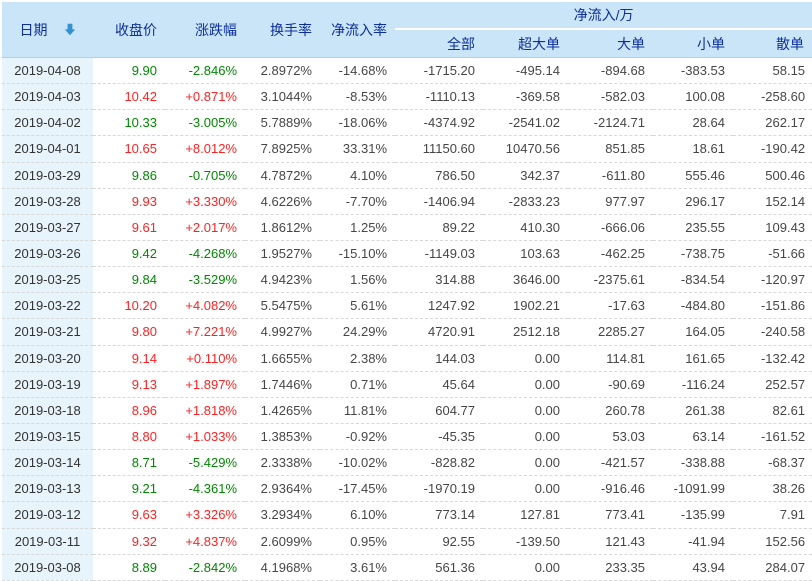 Image resolution: width=812 pixels, height=581 pixels. Describe the element at coordinates (357, 123) in the screenshot. I see `net-inflow-rate-cell: -18.06%` at that location.